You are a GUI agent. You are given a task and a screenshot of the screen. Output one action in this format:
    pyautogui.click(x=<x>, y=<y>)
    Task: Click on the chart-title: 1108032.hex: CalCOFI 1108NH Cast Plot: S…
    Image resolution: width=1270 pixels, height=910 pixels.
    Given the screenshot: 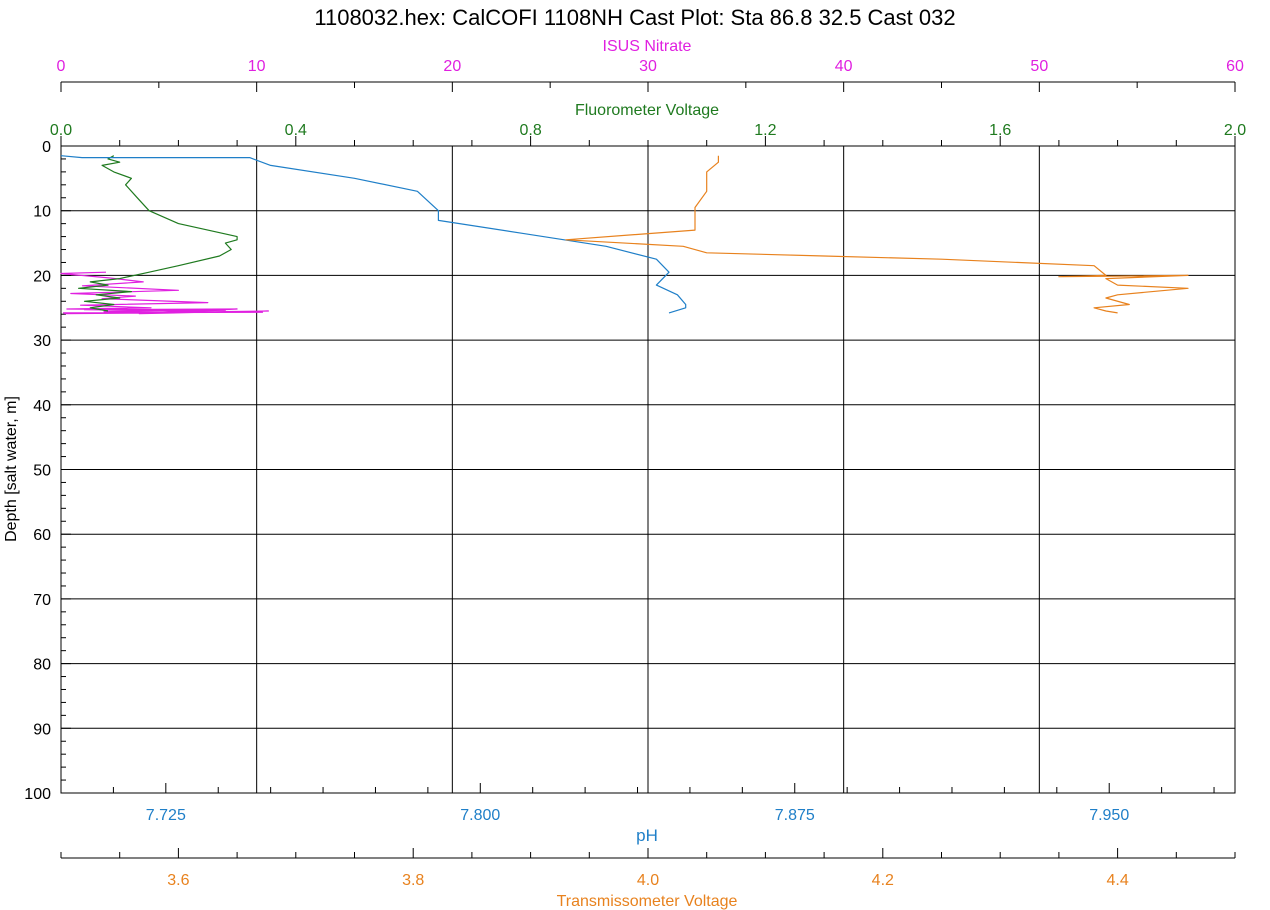 What is the action you would take?
    pyautogui.click(x=634, y=17)
    